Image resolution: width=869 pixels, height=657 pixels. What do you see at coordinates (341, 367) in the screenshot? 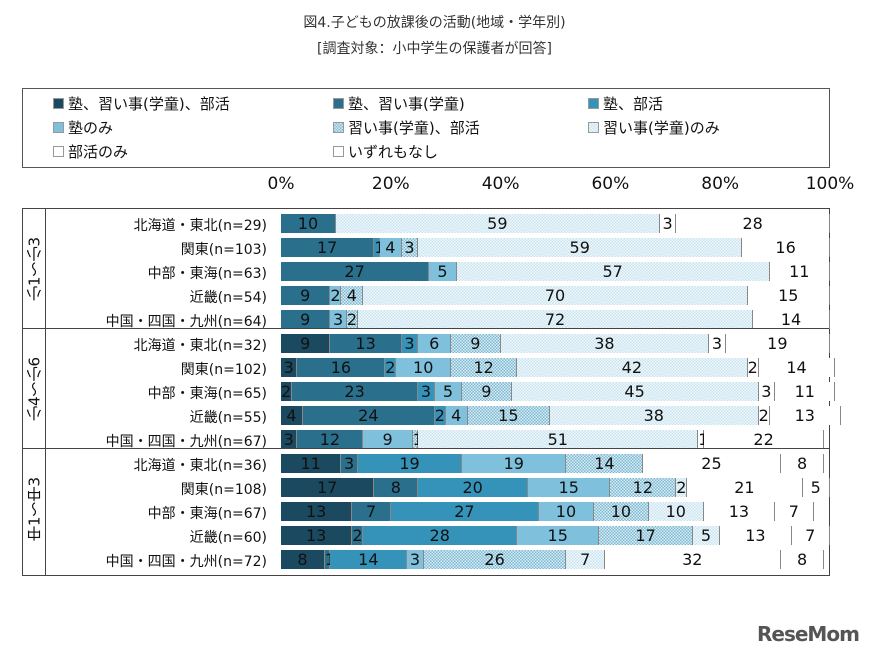
I see `bar-segment: 16` at bounding box center [341, 367].